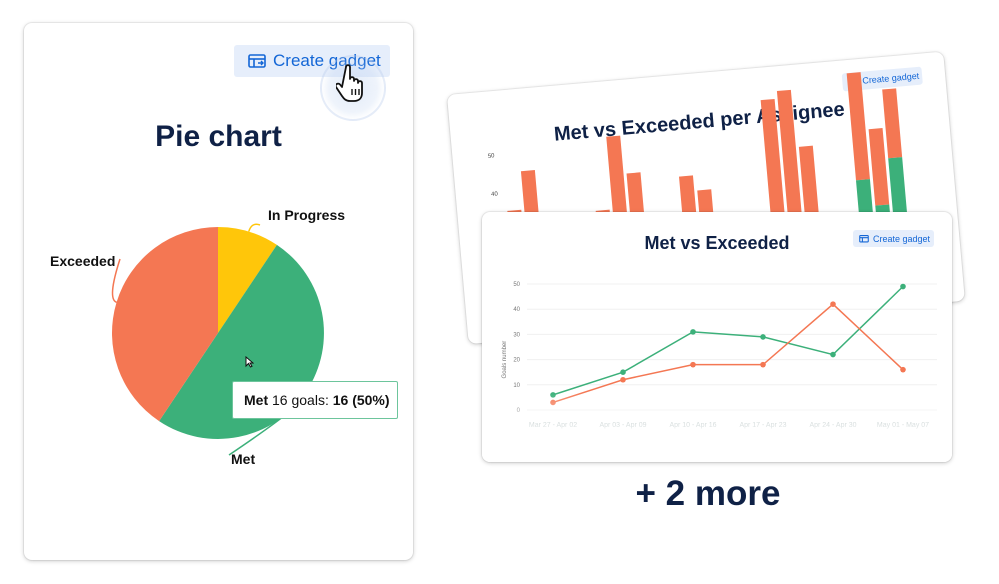 The image size is (999, 584). I want to click on line-y-tick: 20, so click(516, 361).